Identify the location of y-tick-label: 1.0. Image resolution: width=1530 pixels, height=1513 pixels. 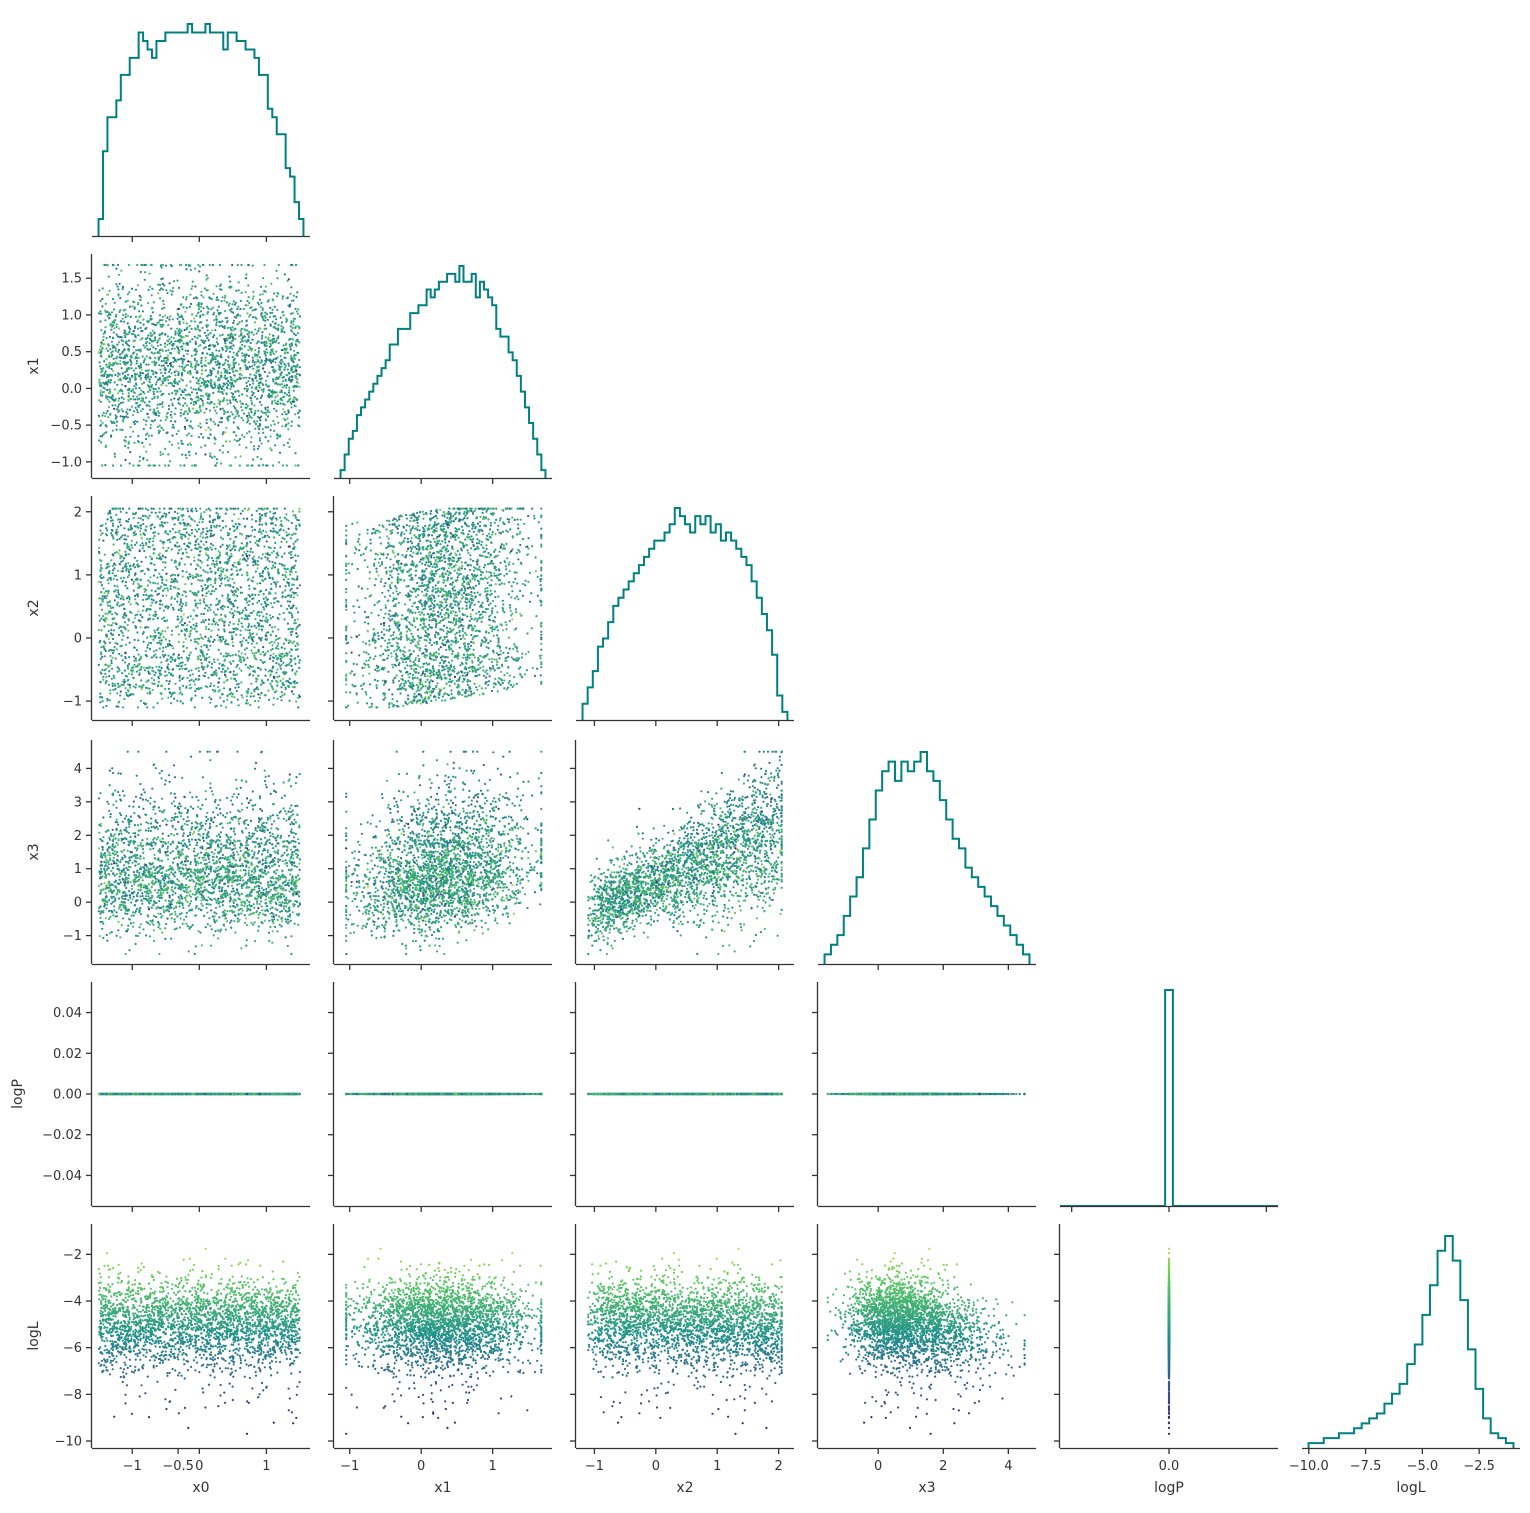
(71, 315).